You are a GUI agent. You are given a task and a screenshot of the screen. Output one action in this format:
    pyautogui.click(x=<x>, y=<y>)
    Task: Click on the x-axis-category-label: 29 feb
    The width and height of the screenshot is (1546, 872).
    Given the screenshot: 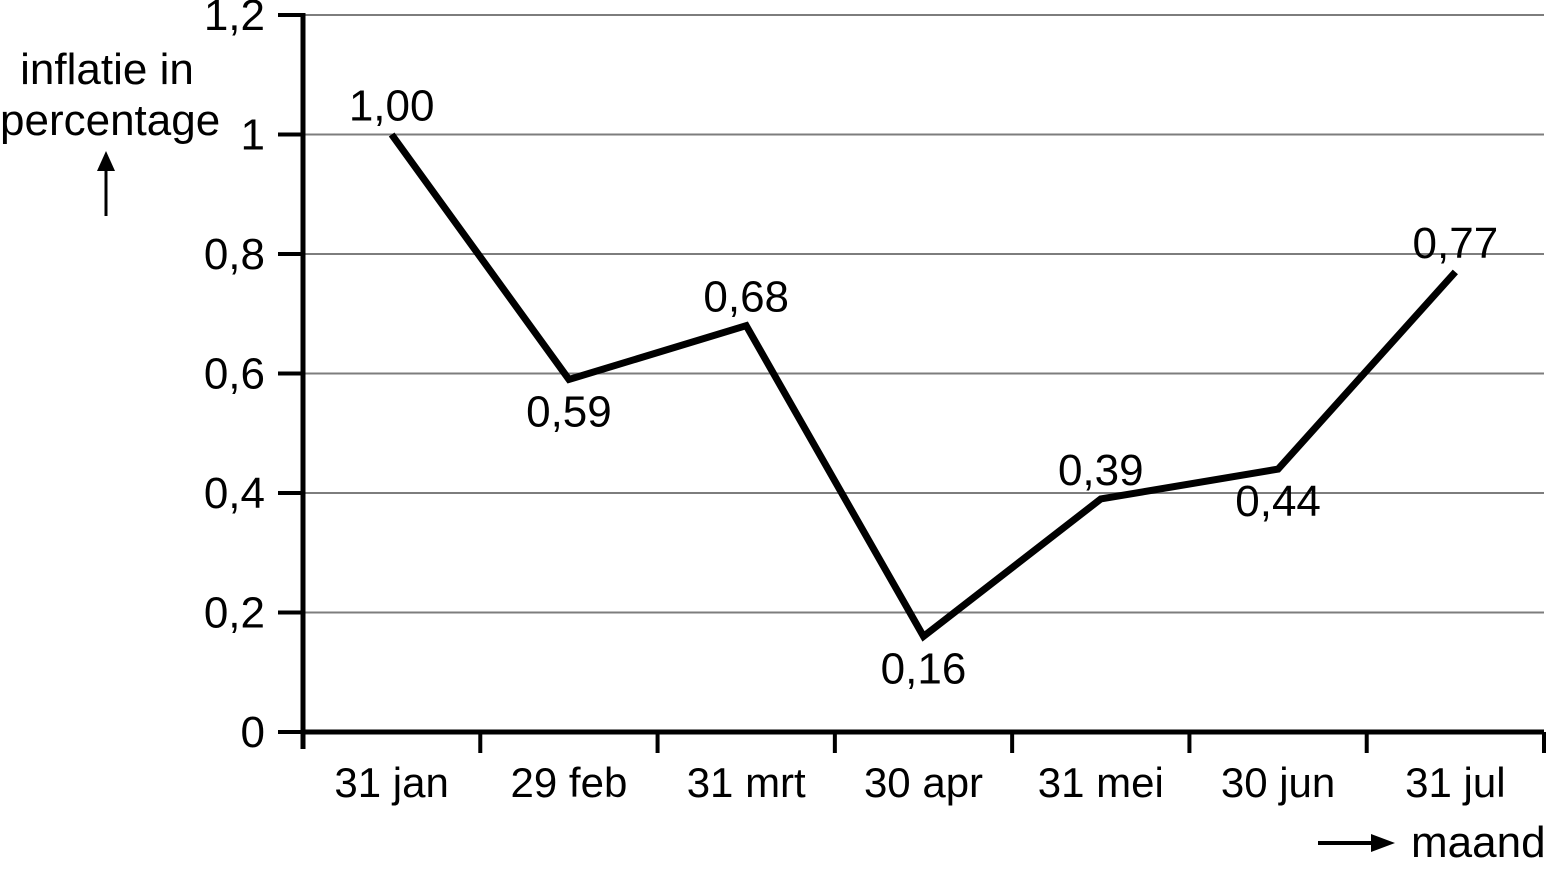 What is the action you would take?
    pyautogui.click(x=569, y=782)
    